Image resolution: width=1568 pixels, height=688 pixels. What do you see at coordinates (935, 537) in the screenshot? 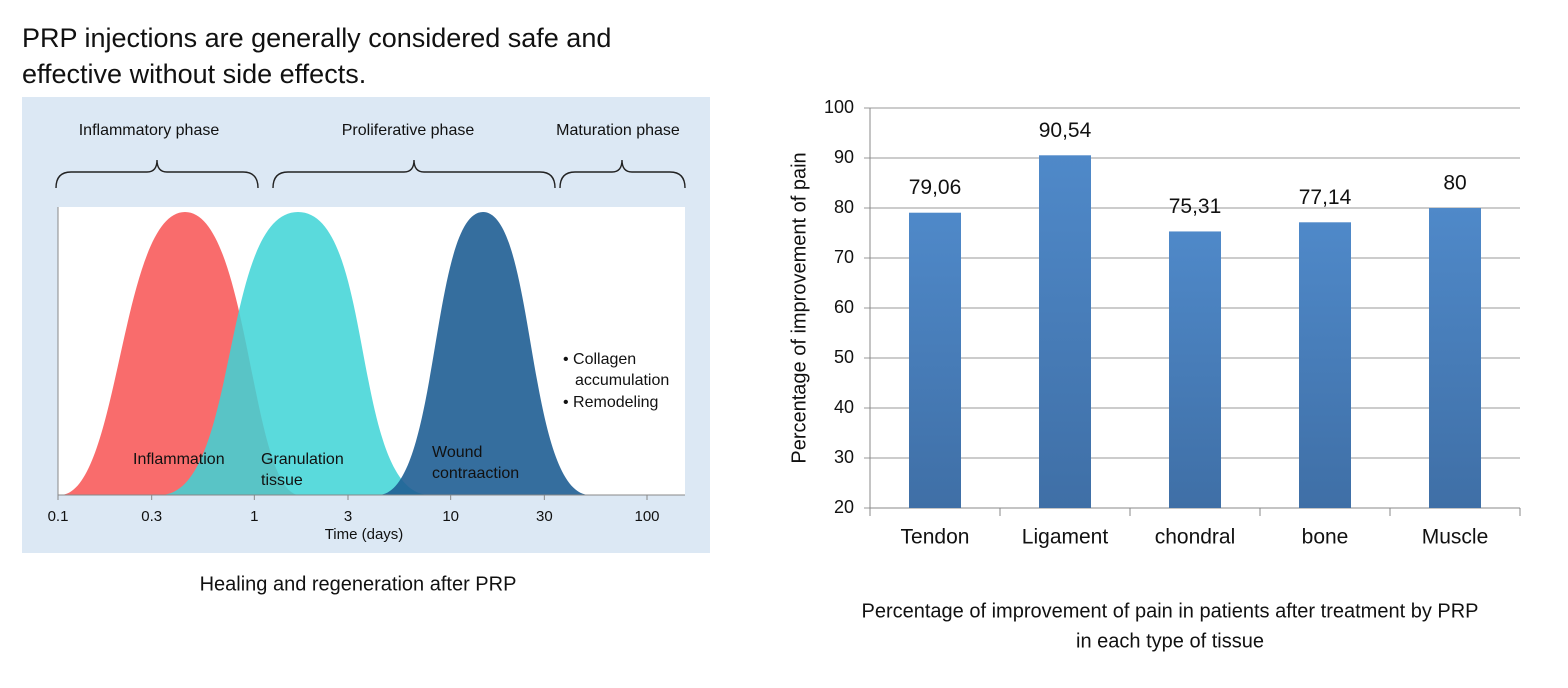
I see `x-tick-label: Tendon` at bounding box center [935, 537].